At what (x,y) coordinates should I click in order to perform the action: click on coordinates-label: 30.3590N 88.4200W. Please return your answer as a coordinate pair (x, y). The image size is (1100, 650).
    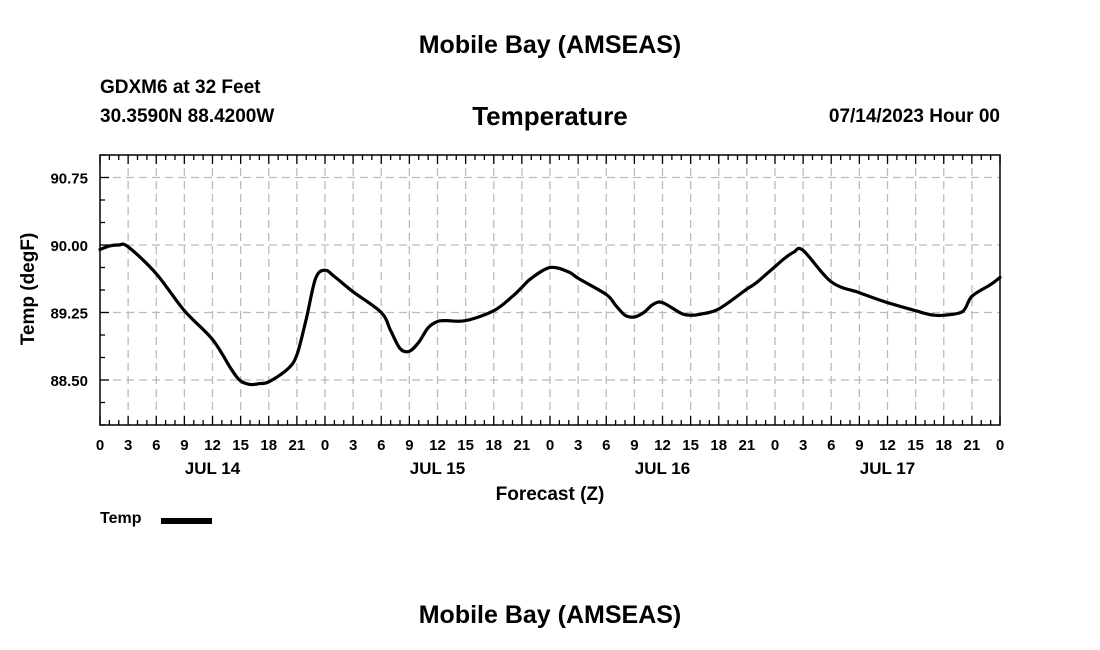
    Looking at the image, I should click on (187, 116).